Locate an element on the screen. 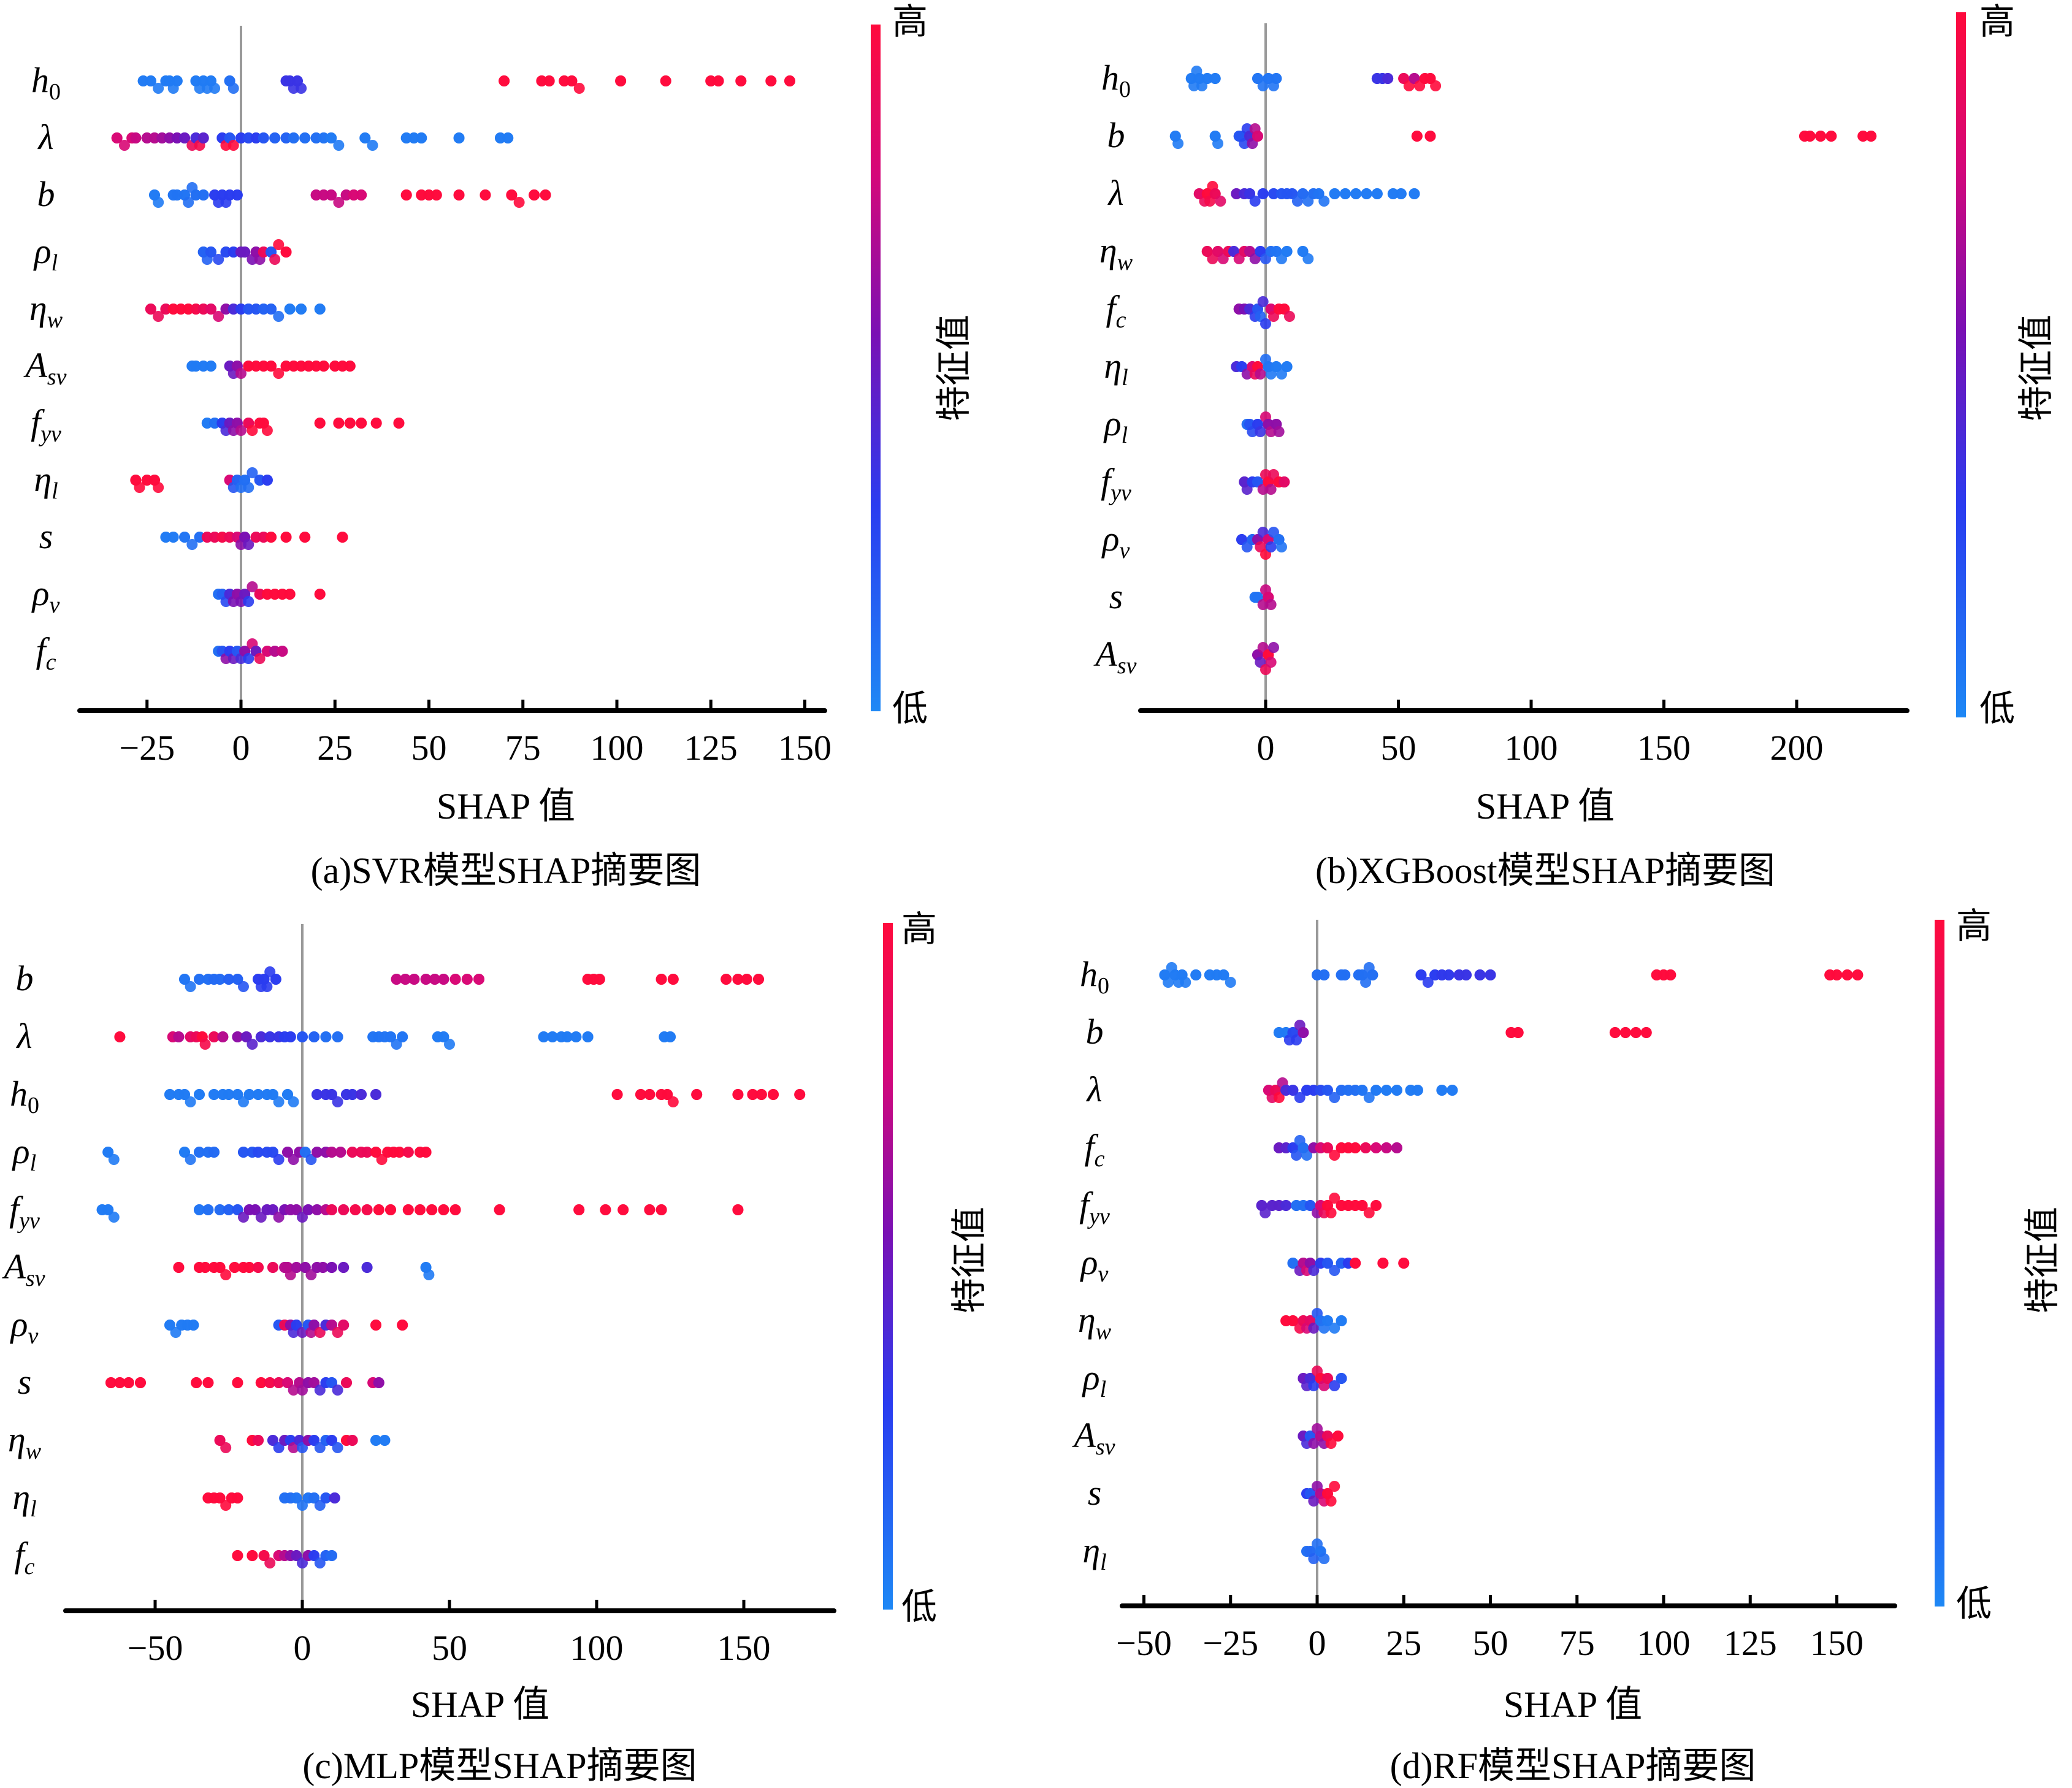 Image resolution: width=2072 pixels, height=1788 pixels. feature-label: ηw is located at coordinates (1095, 1322).